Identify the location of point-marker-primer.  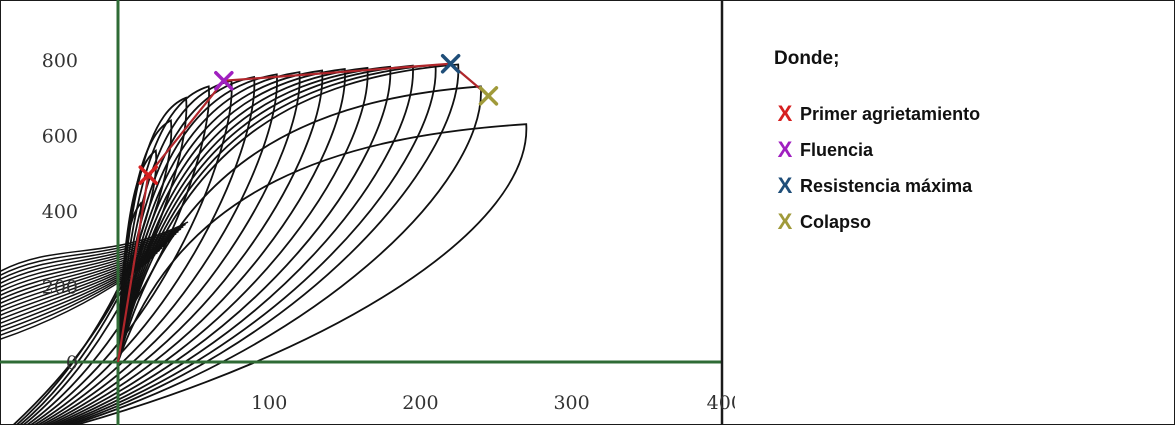
(148, 175).